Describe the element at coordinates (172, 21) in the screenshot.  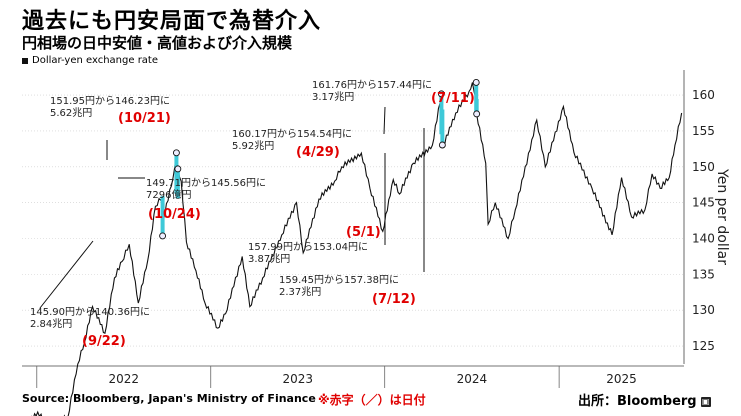
I see `chart-title: 過去にも円安局面で為替介入` at that location.